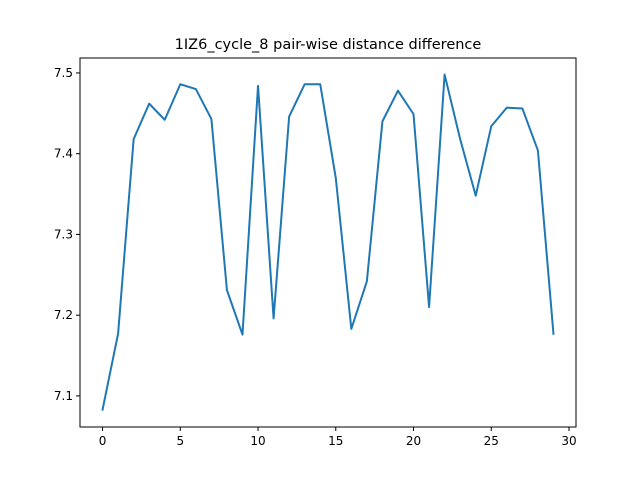 The image size is (640, 480). What do you see at coordinates (63, 396) in the screenshot?
I see `y-tick-label: 7.1` at bounding box center [63, 396].